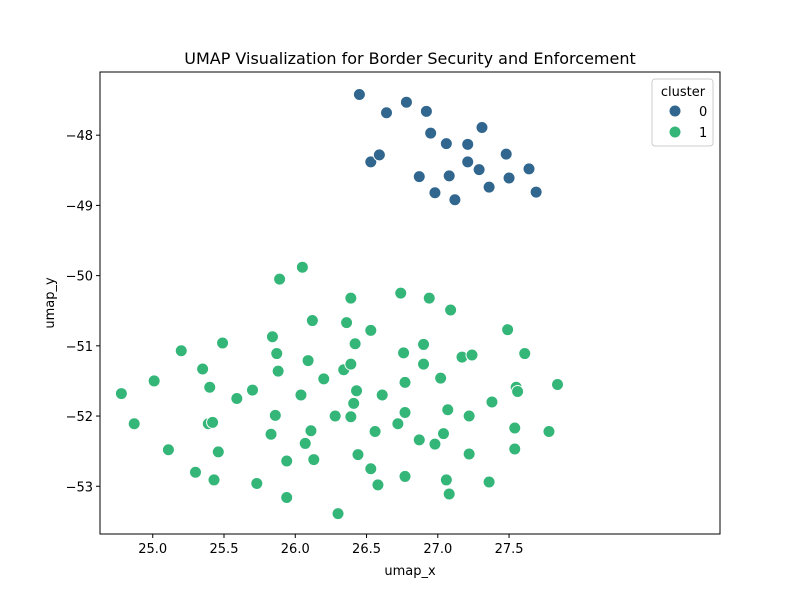  I want to click on legend-box, so click(682, 112).